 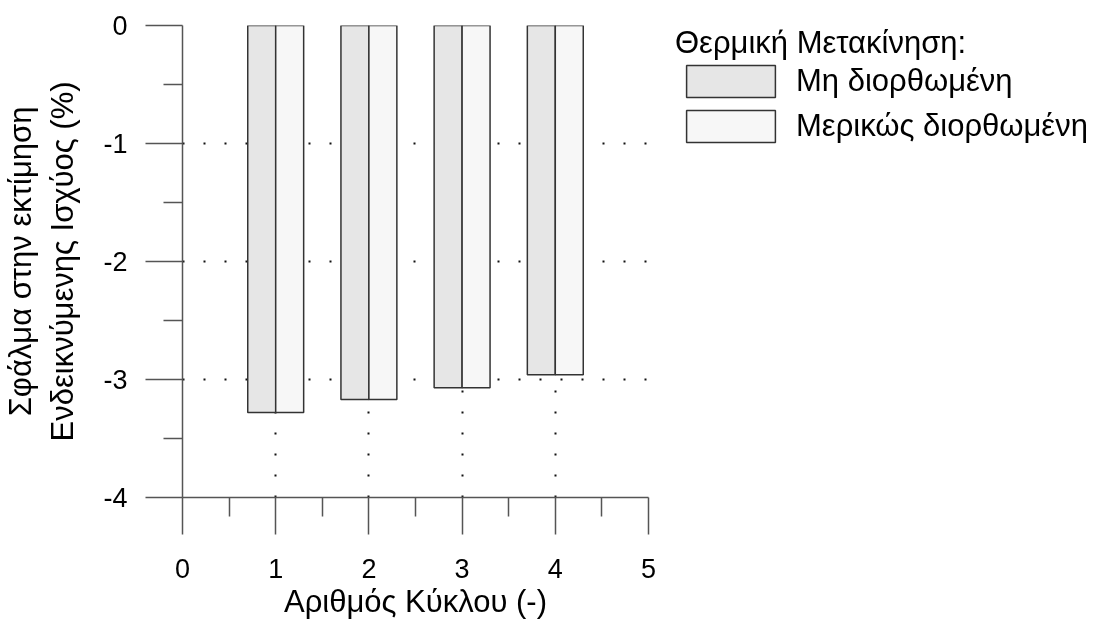 What do you see at coordinates (904, 81) in the screenshot?
I see `legend-label: Μη διορθωμένη` at bounding box center [904, 81].